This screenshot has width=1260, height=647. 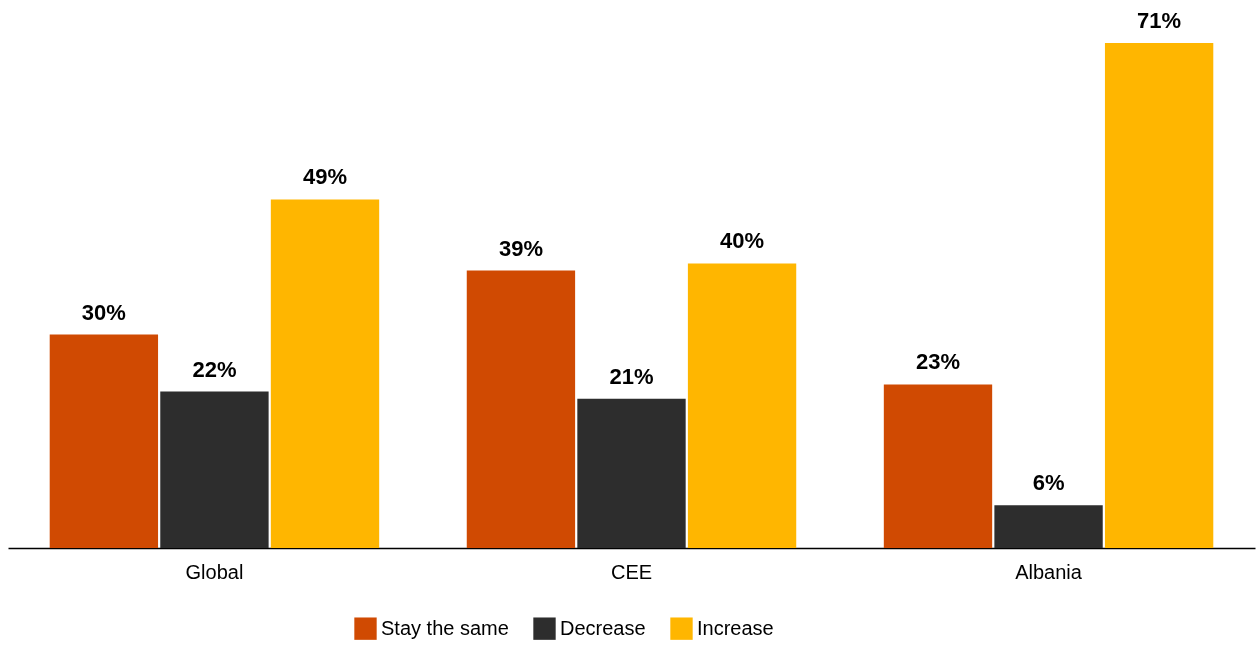 What do you see at coordinates (631, 376) in the screenshot?
I see `data-label: 21%` at bounding box center [631, 376].